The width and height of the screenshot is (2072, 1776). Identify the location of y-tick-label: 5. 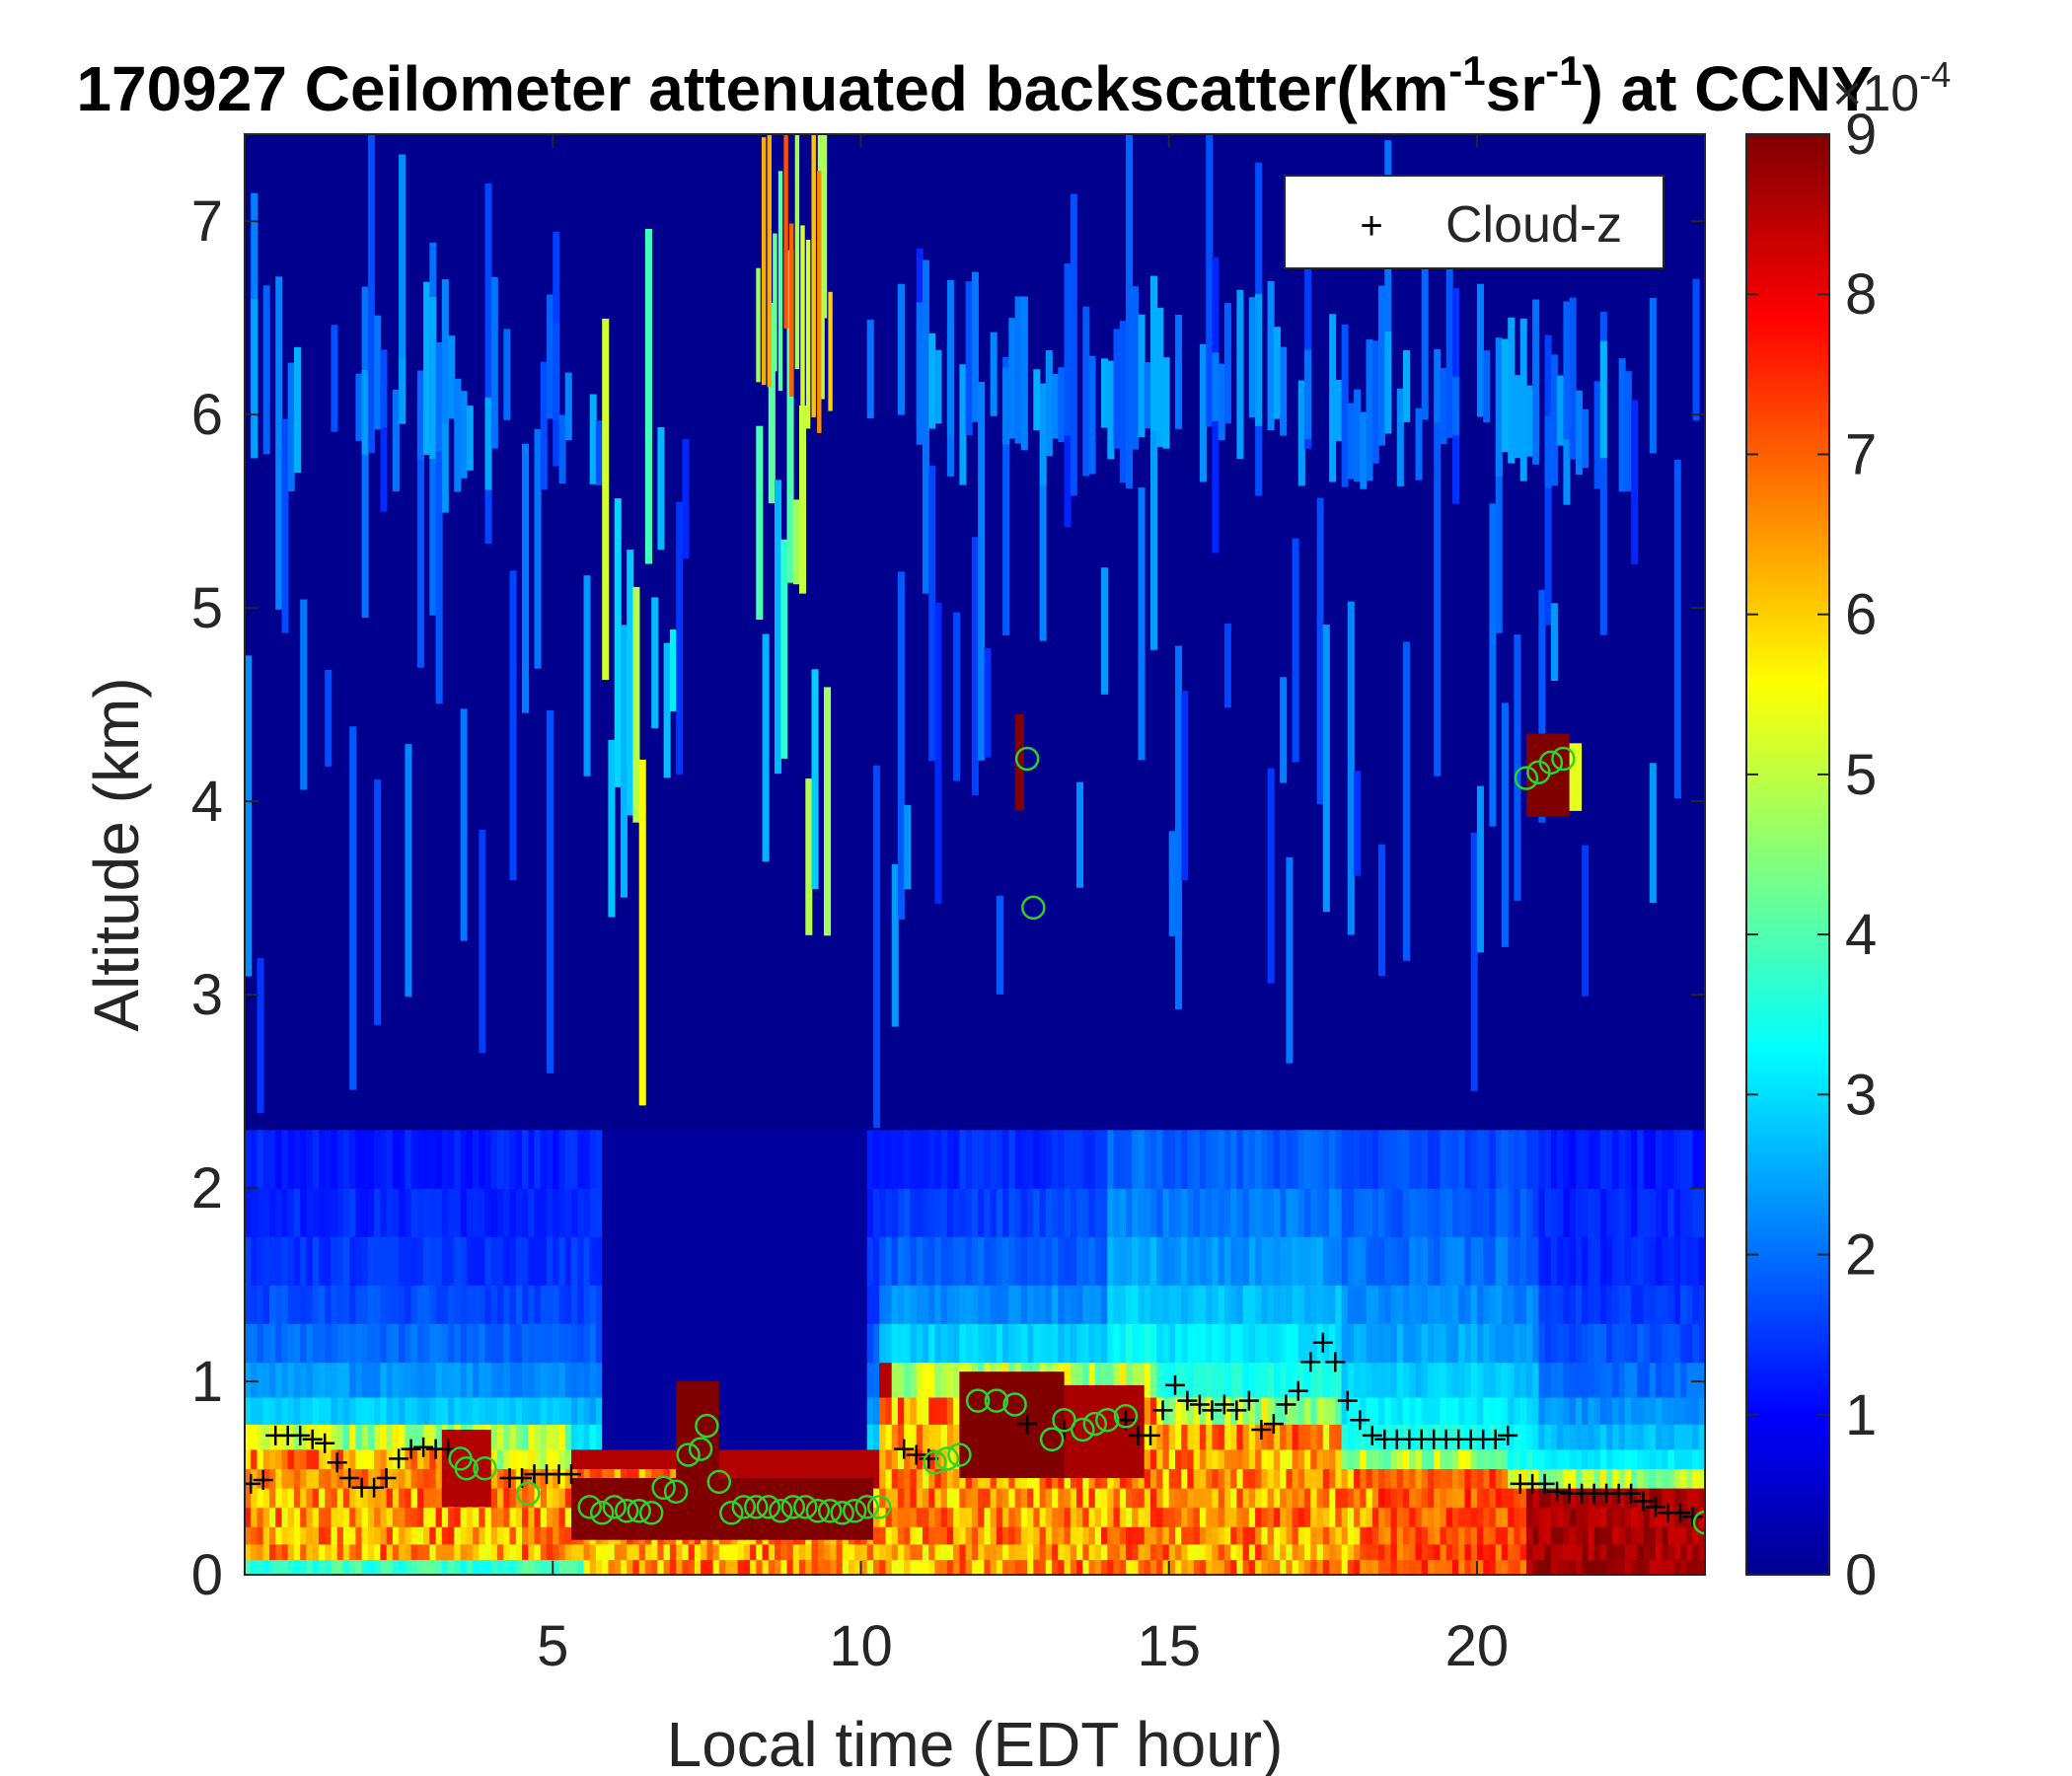
(207, 608).